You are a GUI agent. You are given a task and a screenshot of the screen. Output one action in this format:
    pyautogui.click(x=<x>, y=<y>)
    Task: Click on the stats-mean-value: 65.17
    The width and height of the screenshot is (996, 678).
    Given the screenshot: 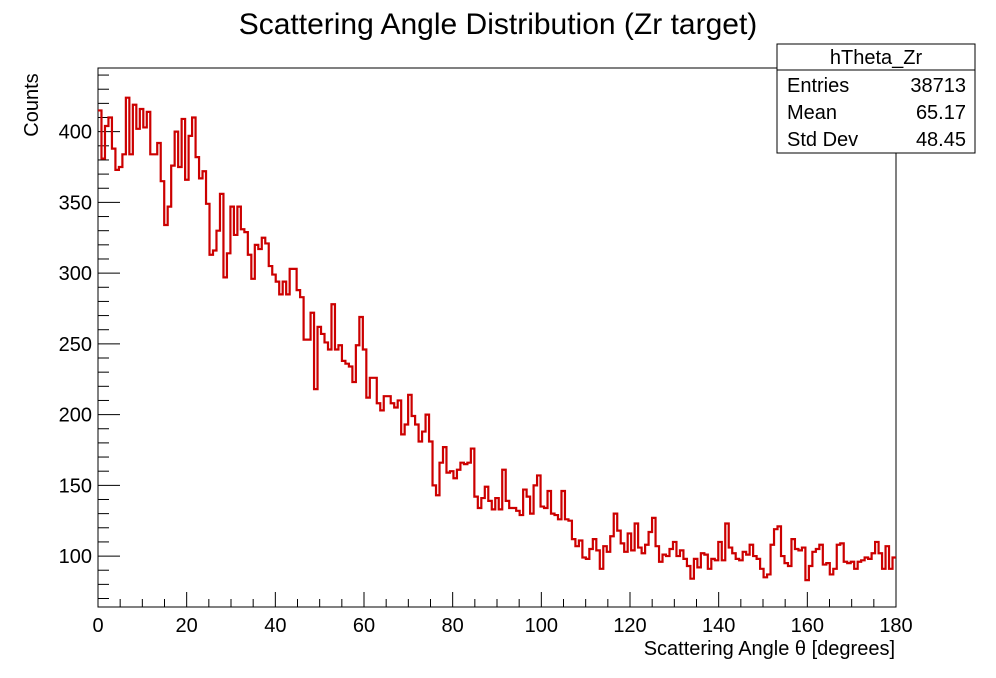 What is the action you would take?
    pyautogui.click(x=941, y=113)
    